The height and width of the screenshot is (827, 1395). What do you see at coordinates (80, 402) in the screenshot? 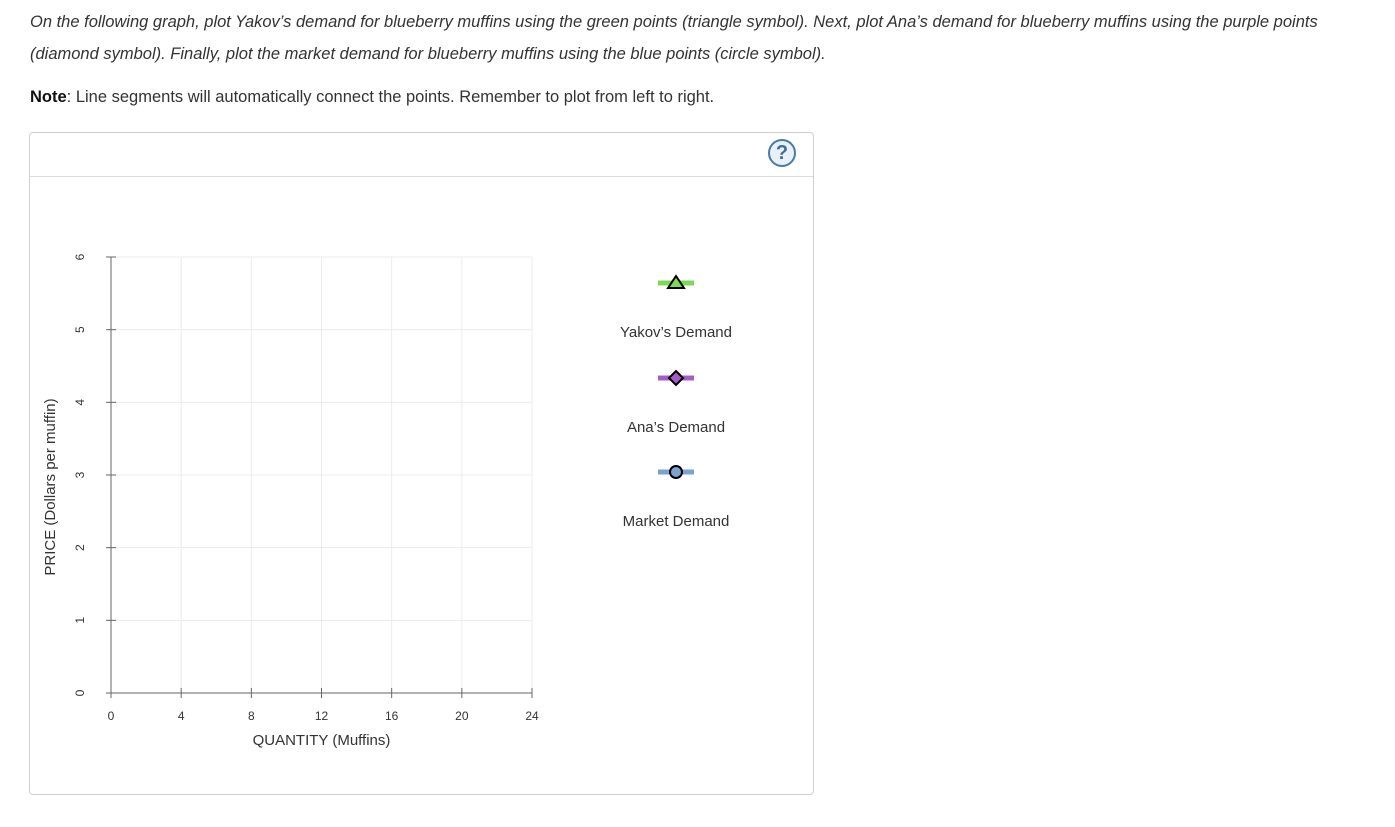
I see `y-tick-label: 4` at bounding box center [80, 402].